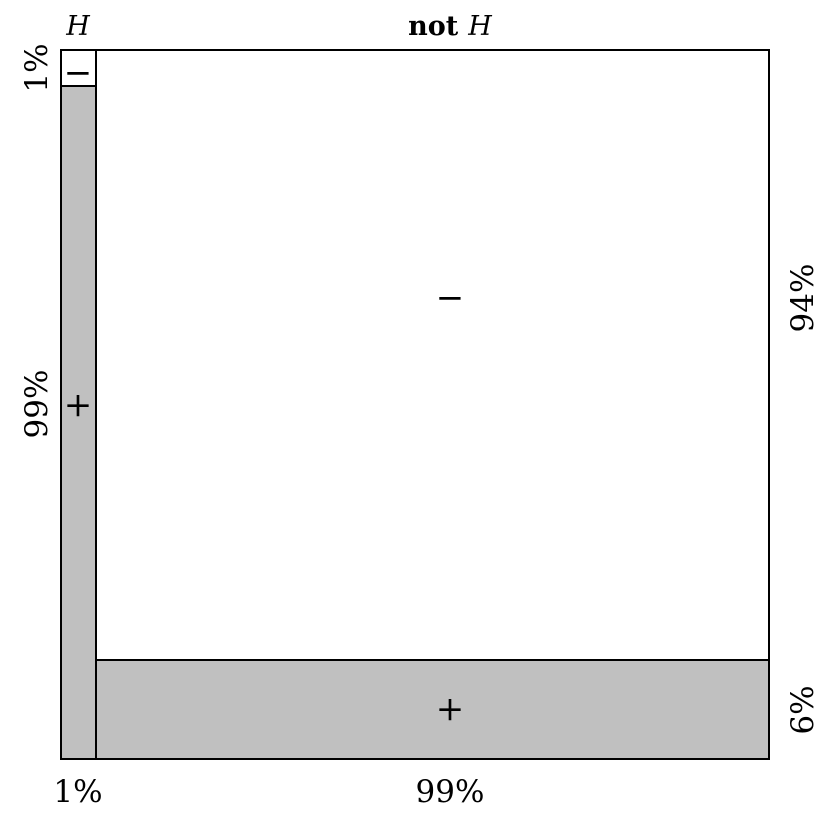  Describe the element at coordinates (803, 298) in the screenshot. I see `row-label-not-h-negative: 94%` at that location.